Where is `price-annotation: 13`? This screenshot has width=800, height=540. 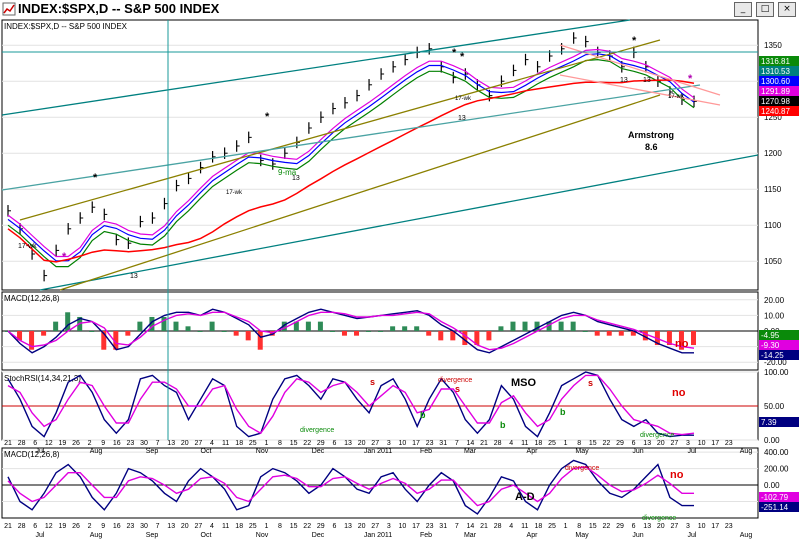 price-annotation: 13 is located at coordinates (462, 118).